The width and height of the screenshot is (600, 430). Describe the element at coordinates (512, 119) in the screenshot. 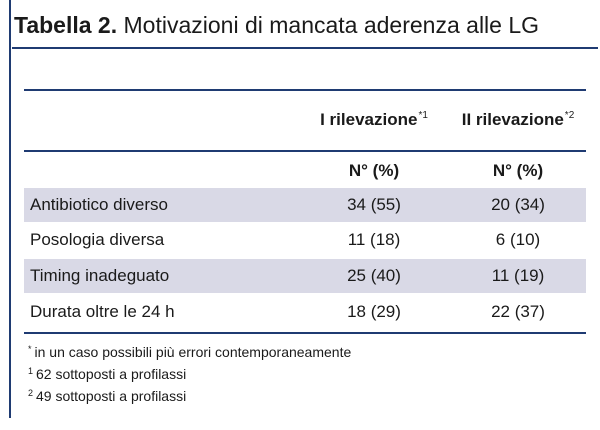

I see `column-header-2-label: II rilevazione` at that location.